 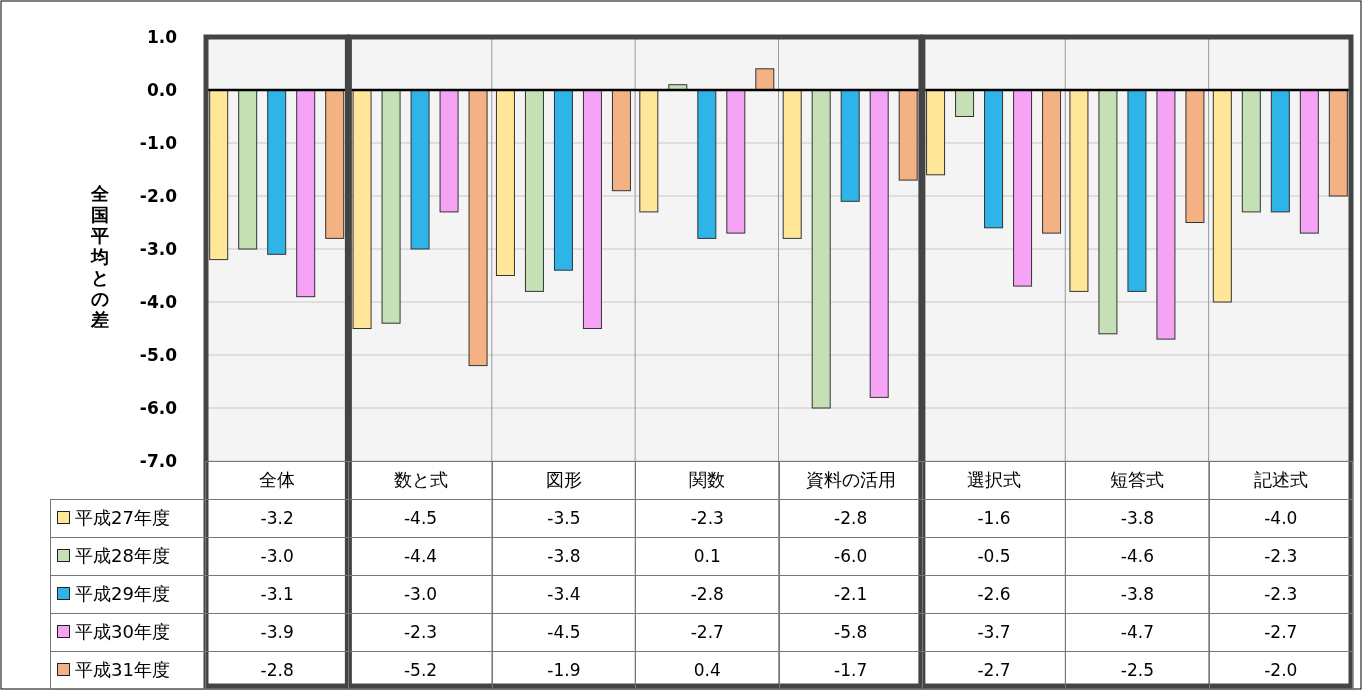 I want to click on data-label: -6.0, so click(x=851, y=556).